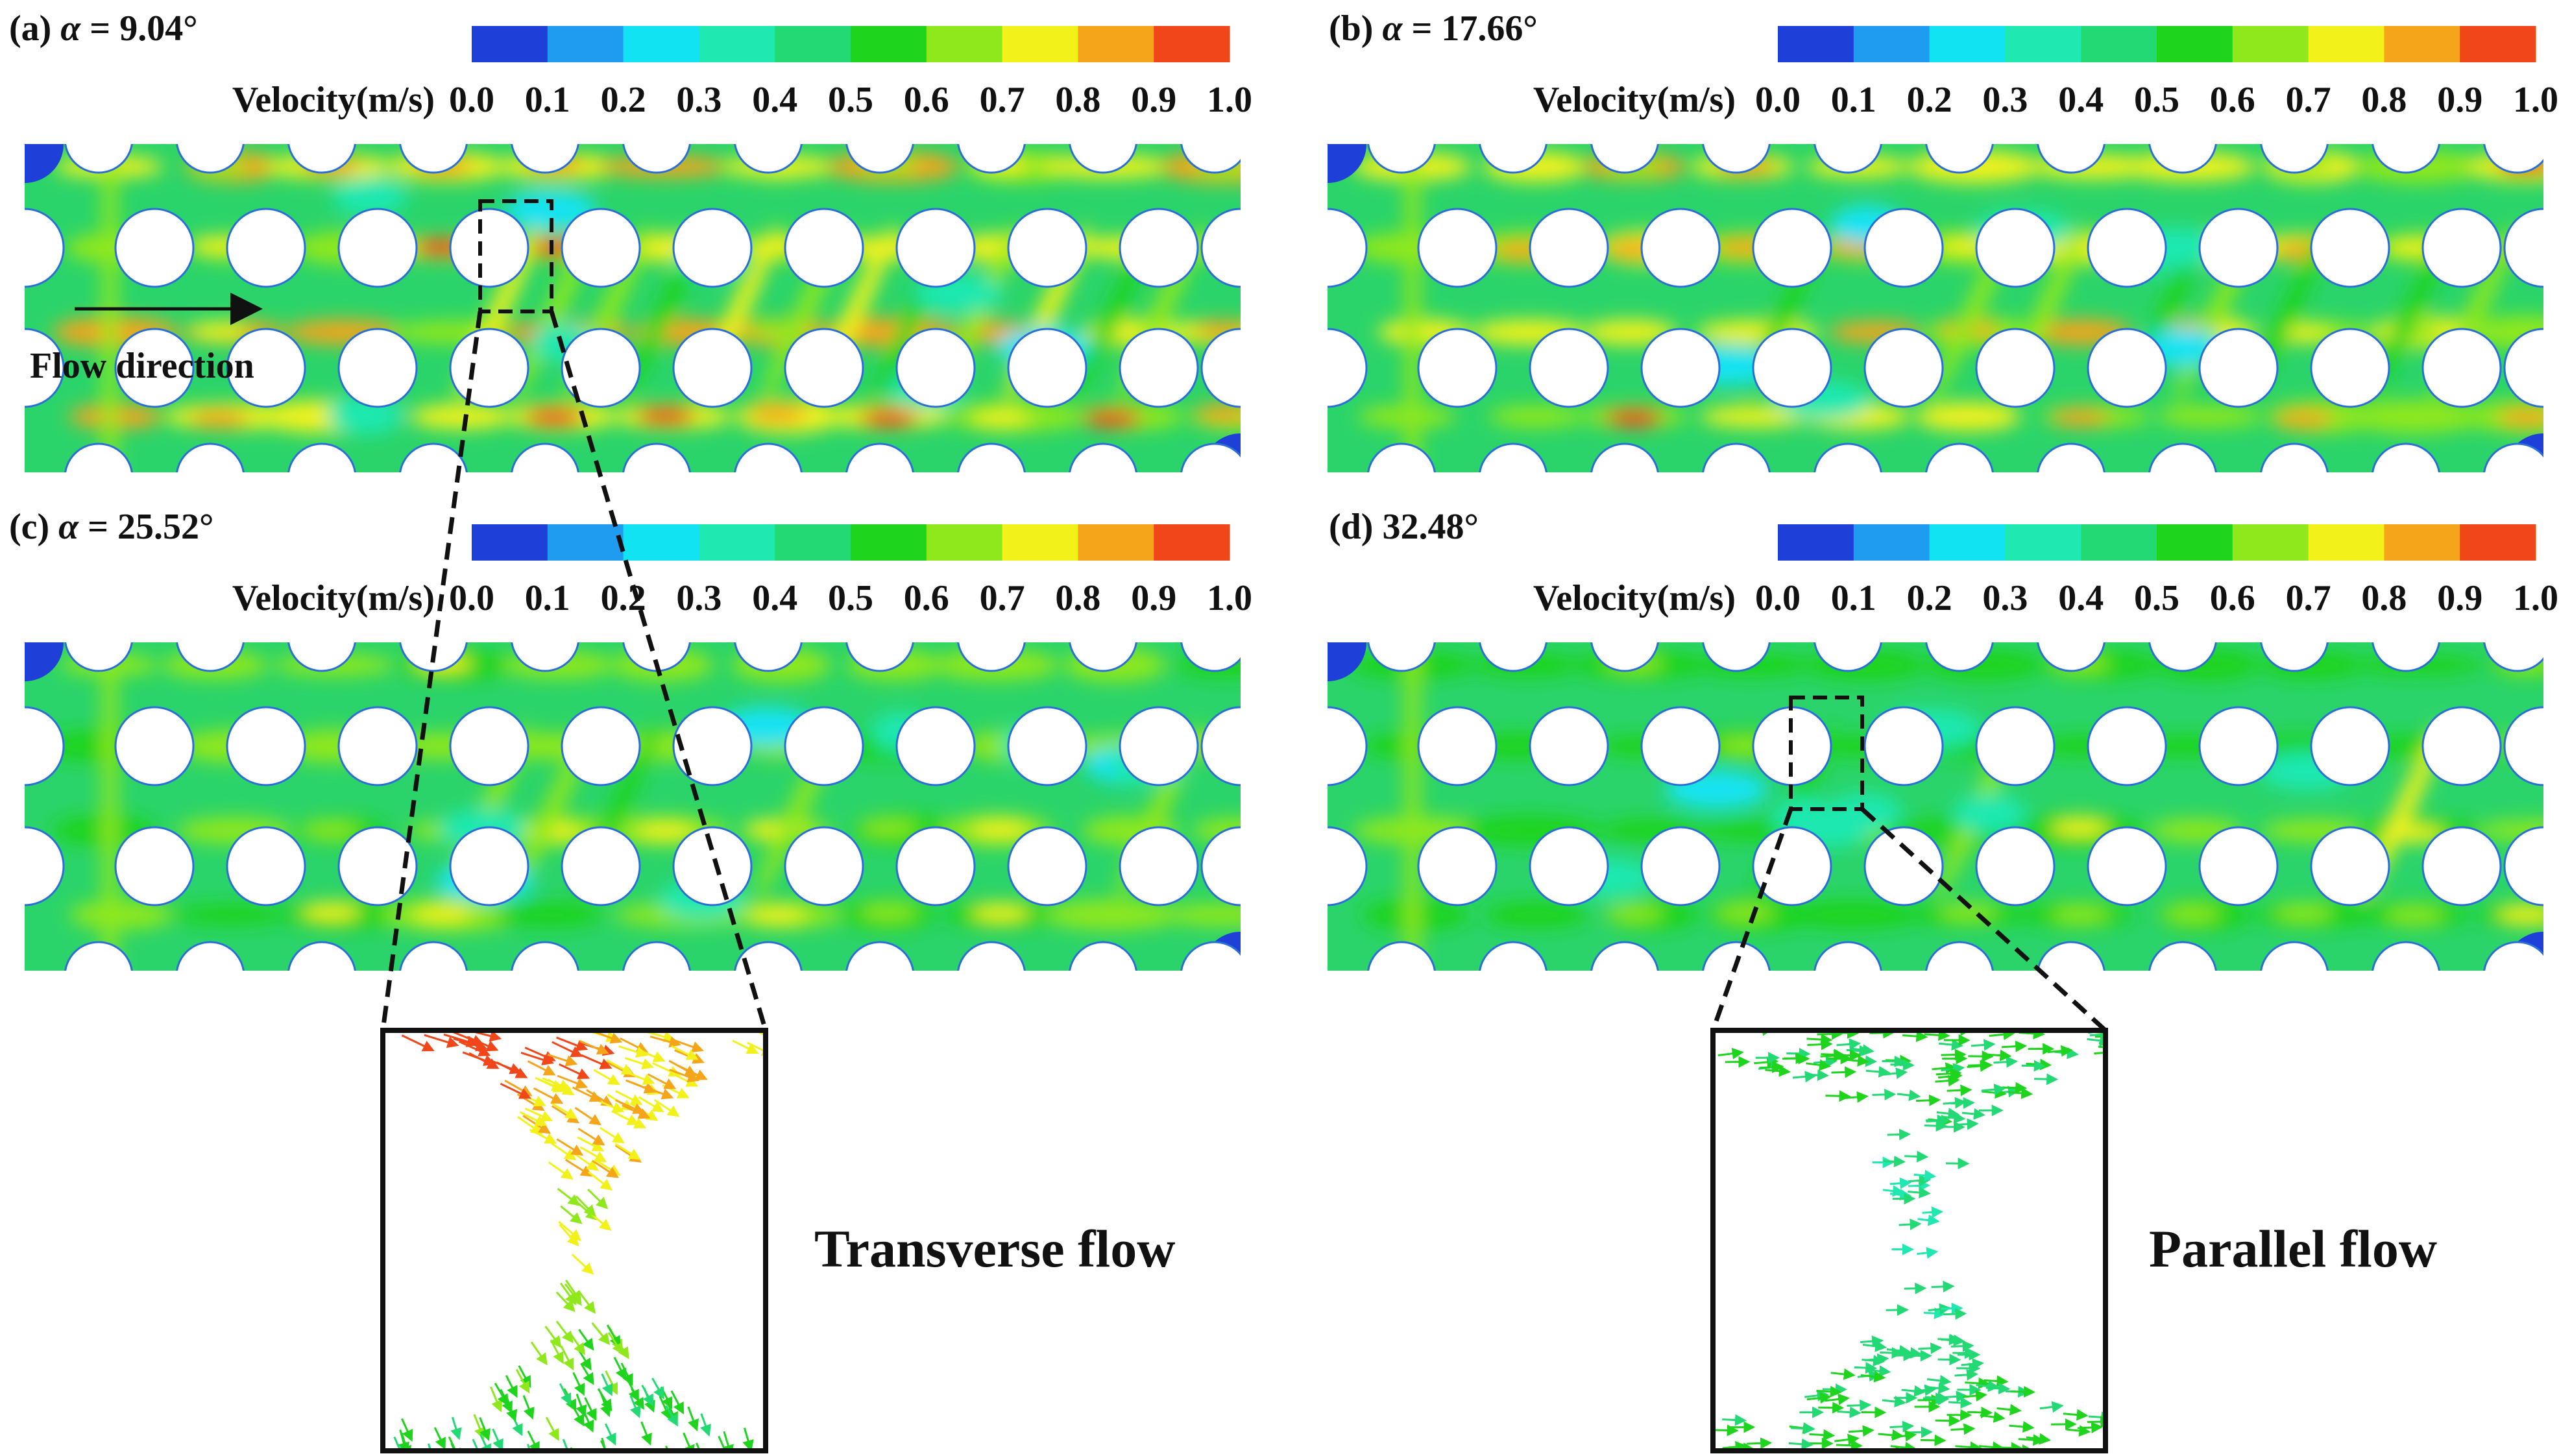 This screenshot has width=2572, height=1456. What do you see at coordinates (1412, 308) in the screenshot?
I see `inlet-band` at bounding box center [1412, 308].